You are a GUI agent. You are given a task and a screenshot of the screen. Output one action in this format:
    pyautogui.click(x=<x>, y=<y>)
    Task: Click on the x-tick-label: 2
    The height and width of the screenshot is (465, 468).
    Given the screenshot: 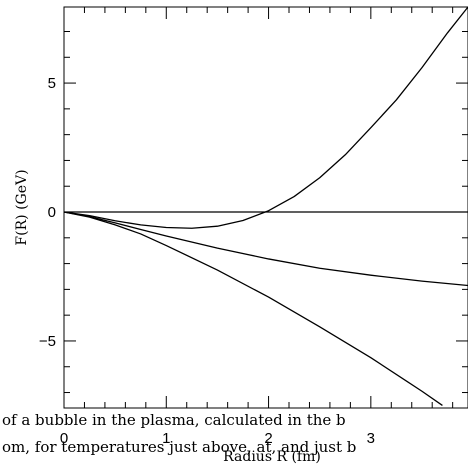 What is the action you would take?
    pyautogui.click(x=268, y=438)
    